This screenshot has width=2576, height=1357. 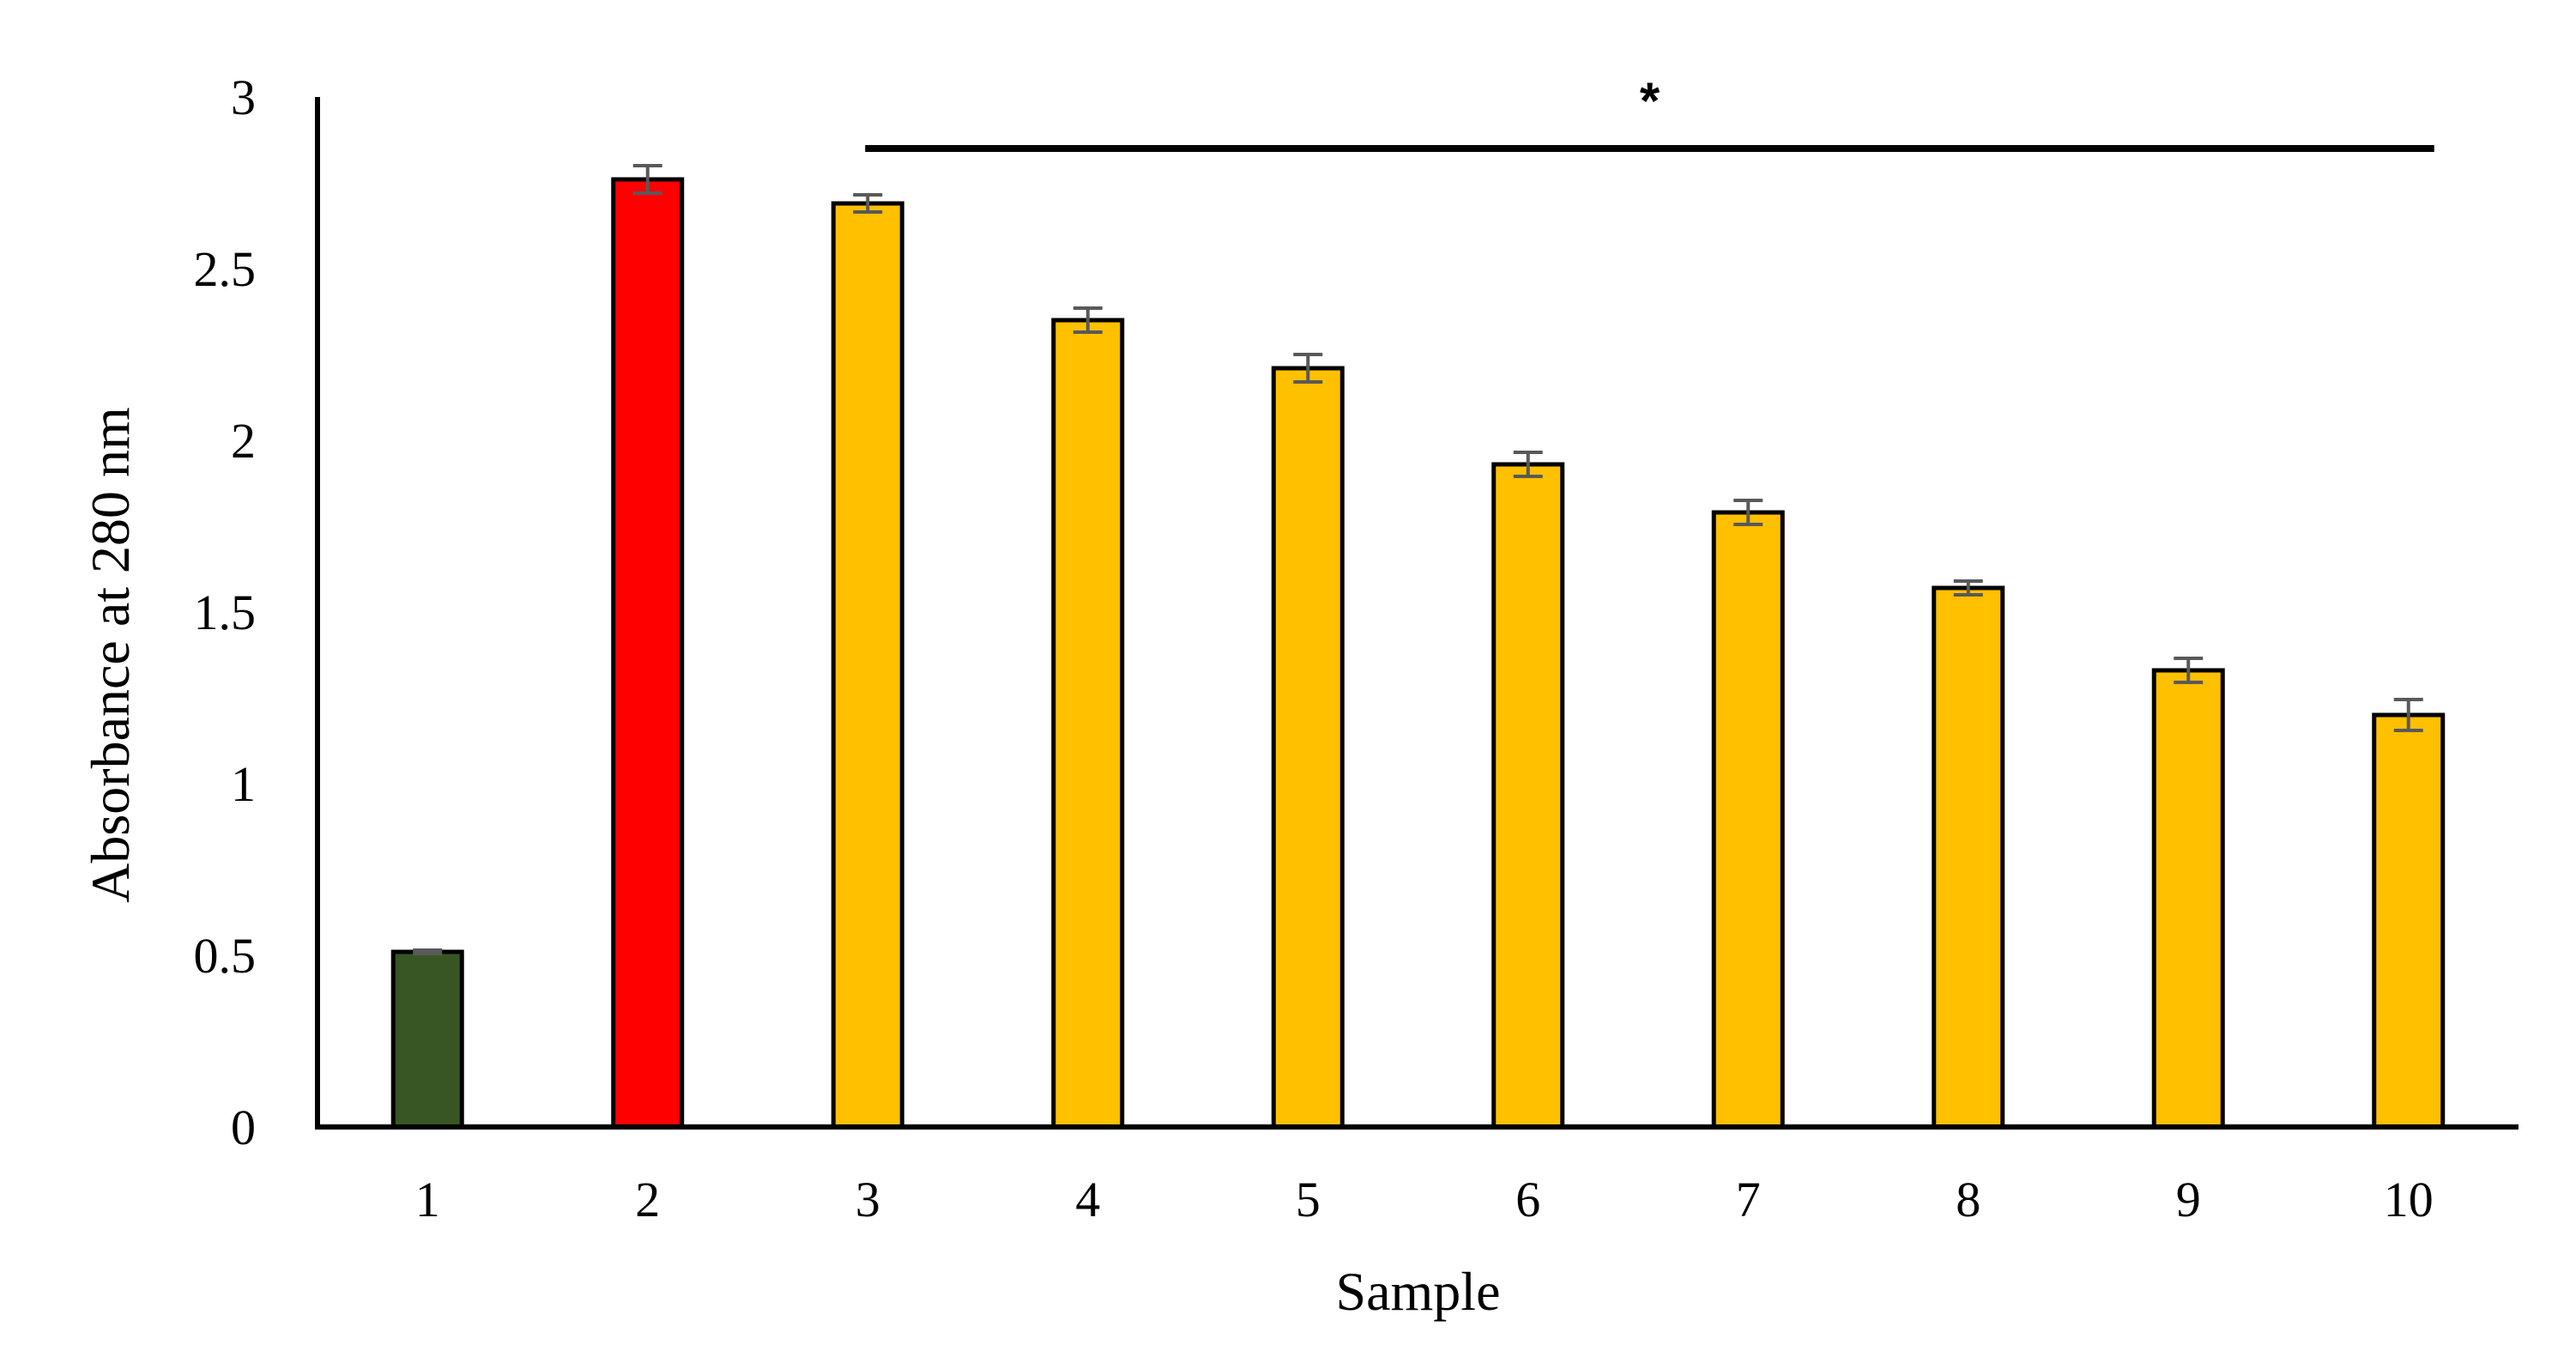 What do you see at coordinates (868, 1199) in the screenshot?
I see `x-tick-label: 3` at bounding box center [868, 1199].